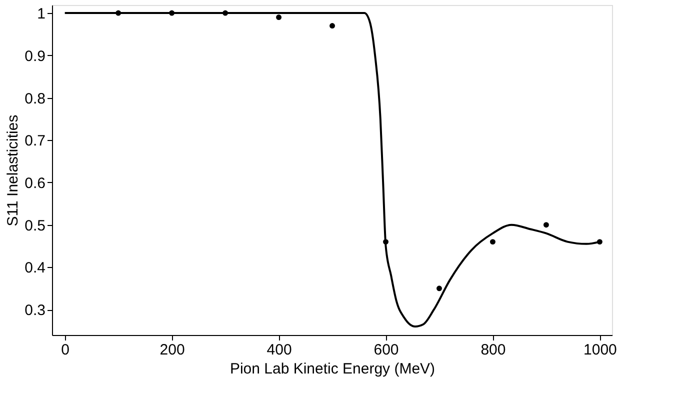 The width and height of the screenshot is (689, 403). Describe the element at coordinates (35, 99) in the screenshot. I see `y-tick-label: 0.8` at that location.